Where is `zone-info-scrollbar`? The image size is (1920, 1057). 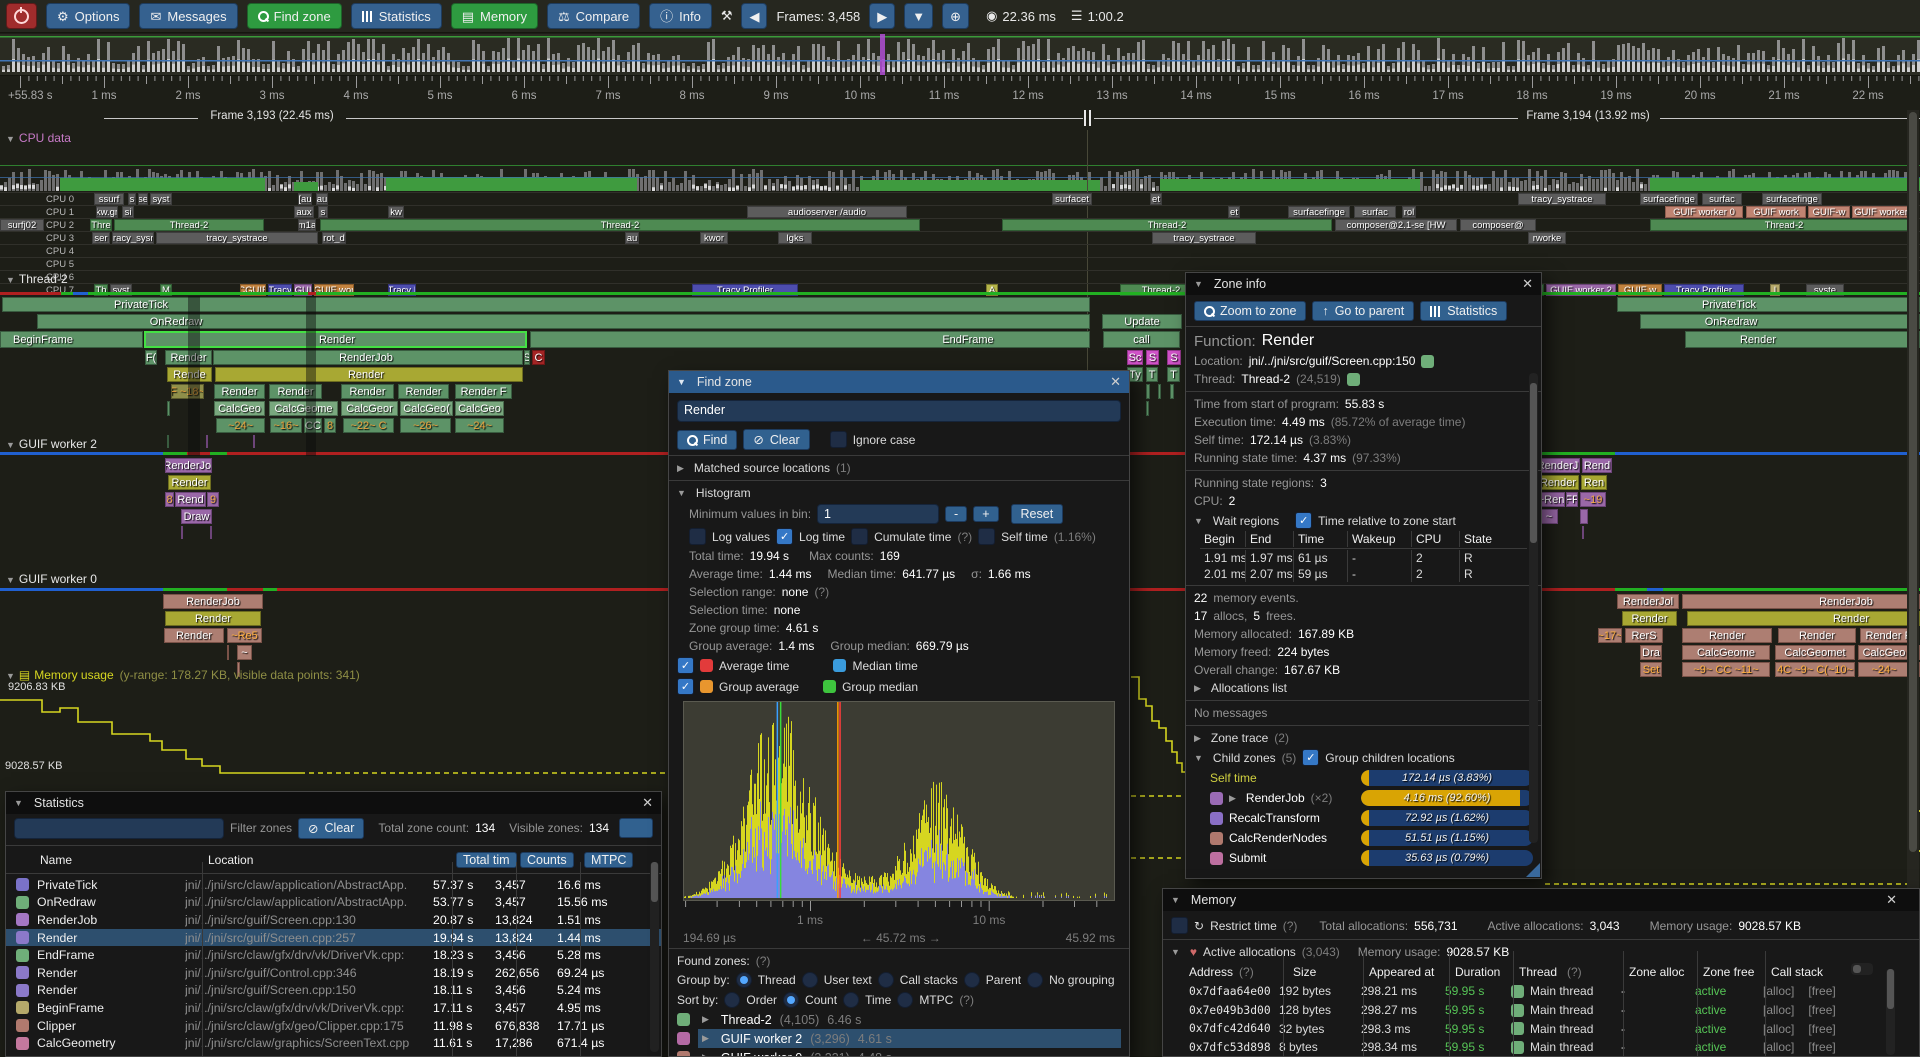
zone-info-scrollbar is located at coordinates (1533, 608).